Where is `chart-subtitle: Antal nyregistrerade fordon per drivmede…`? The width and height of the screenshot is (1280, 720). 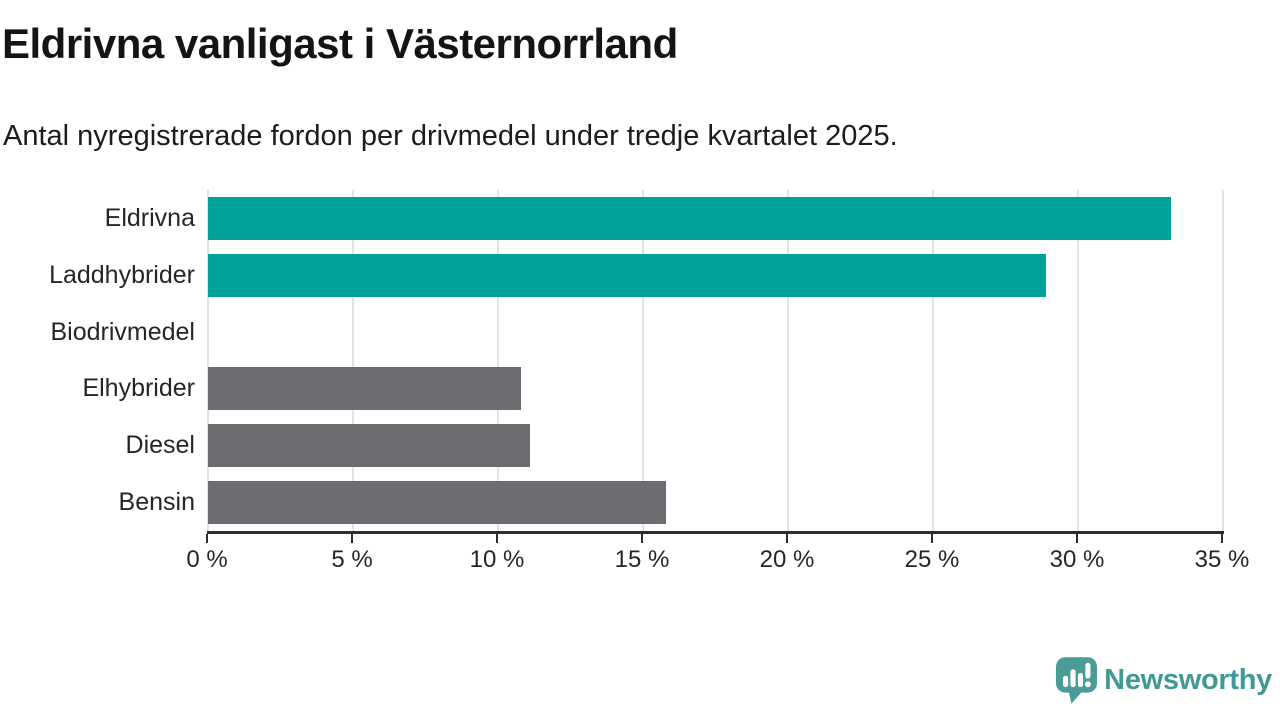 chart-subtitle: Antal nyregistrerade fordon per drivmede… is located at coordinates (450, 136).